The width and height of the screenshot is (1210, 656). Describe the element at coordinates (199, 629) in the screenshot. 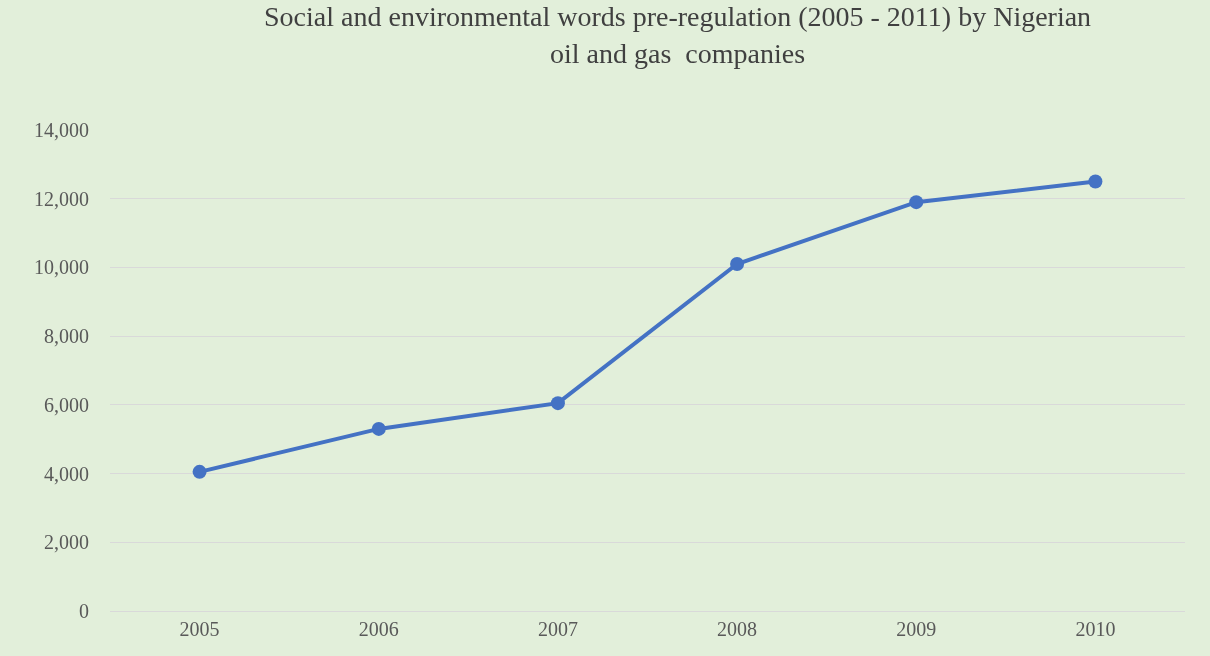

I see `x-tick-label: 2005` at that location.